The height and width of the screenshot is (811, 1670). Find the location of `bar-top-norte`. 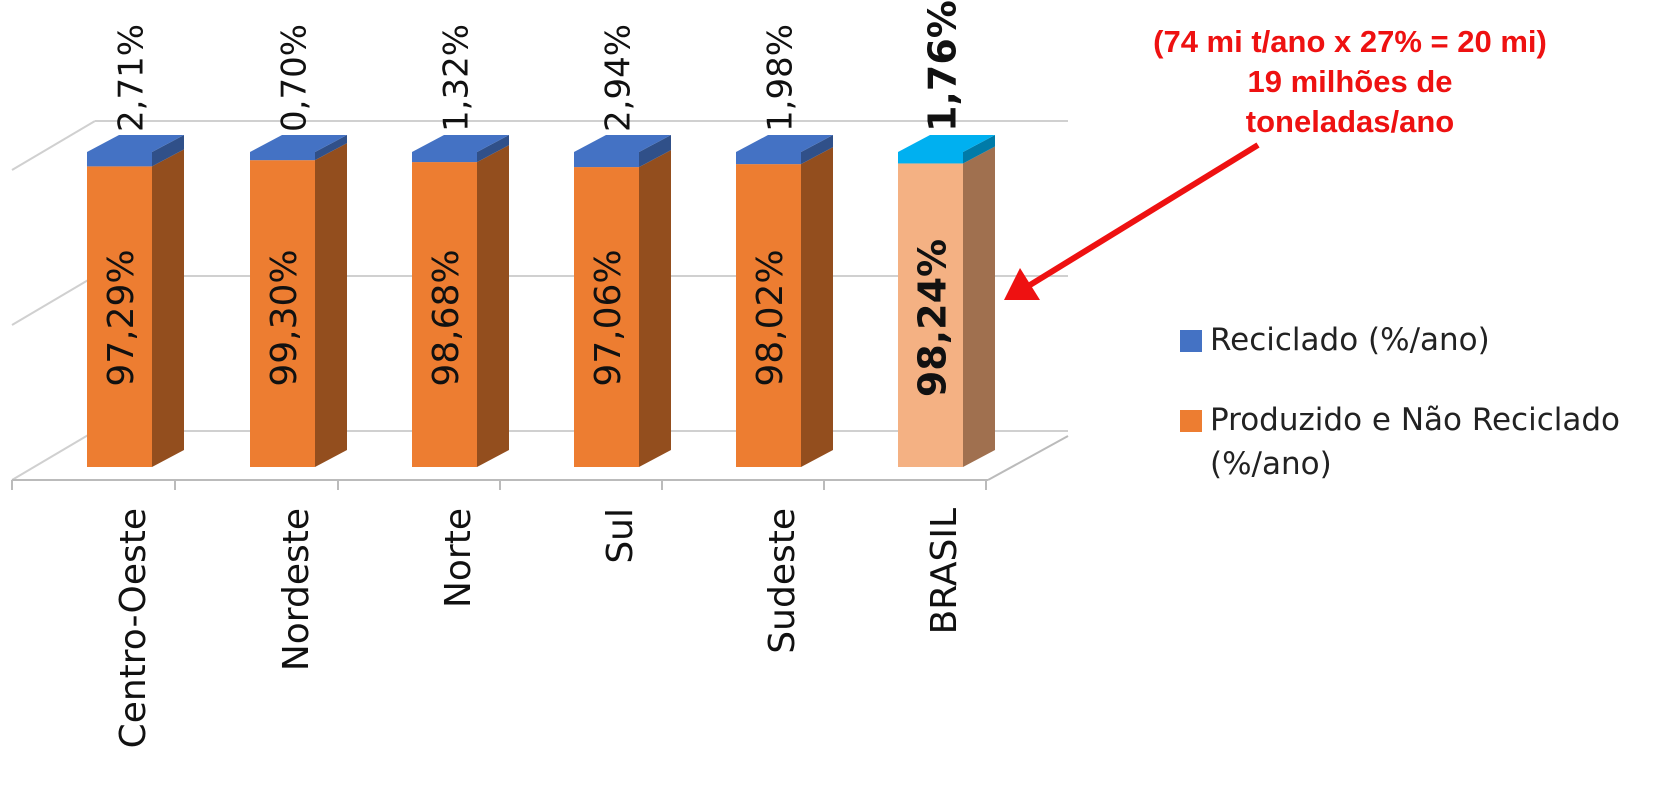

bar-top-norte is located at coordinates (460, 143).